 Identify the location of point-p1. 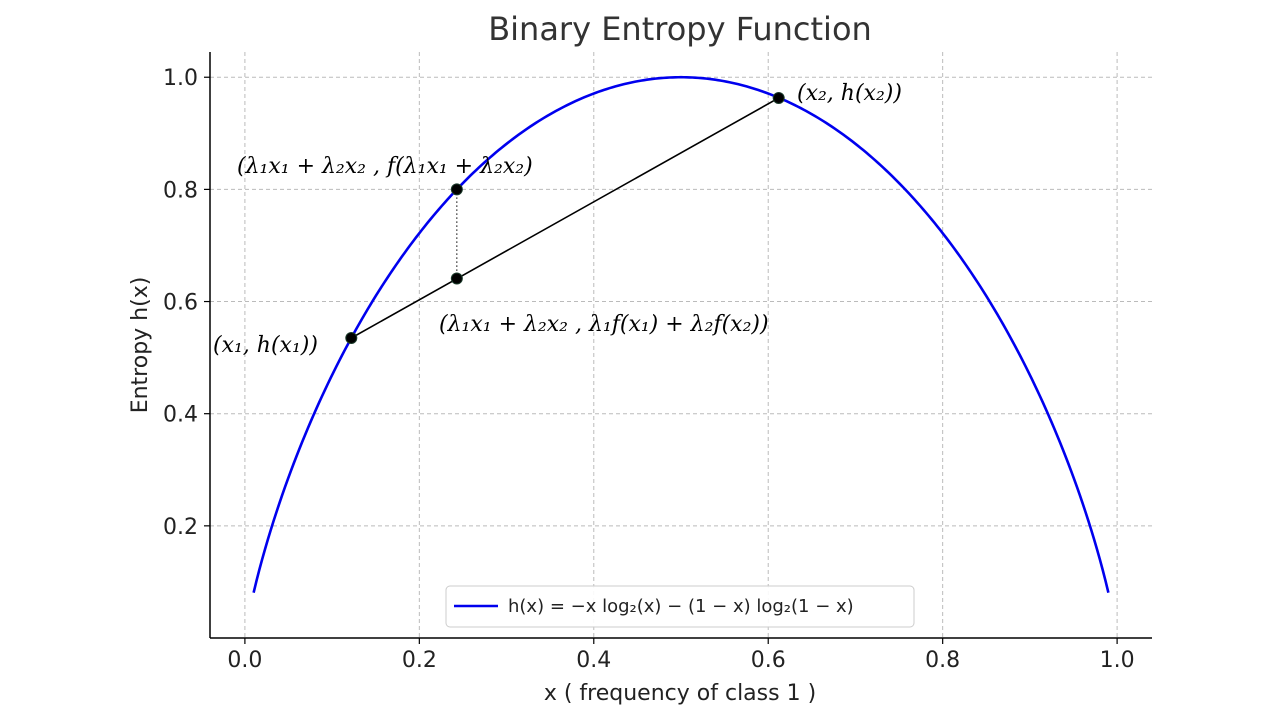
(351, 337).